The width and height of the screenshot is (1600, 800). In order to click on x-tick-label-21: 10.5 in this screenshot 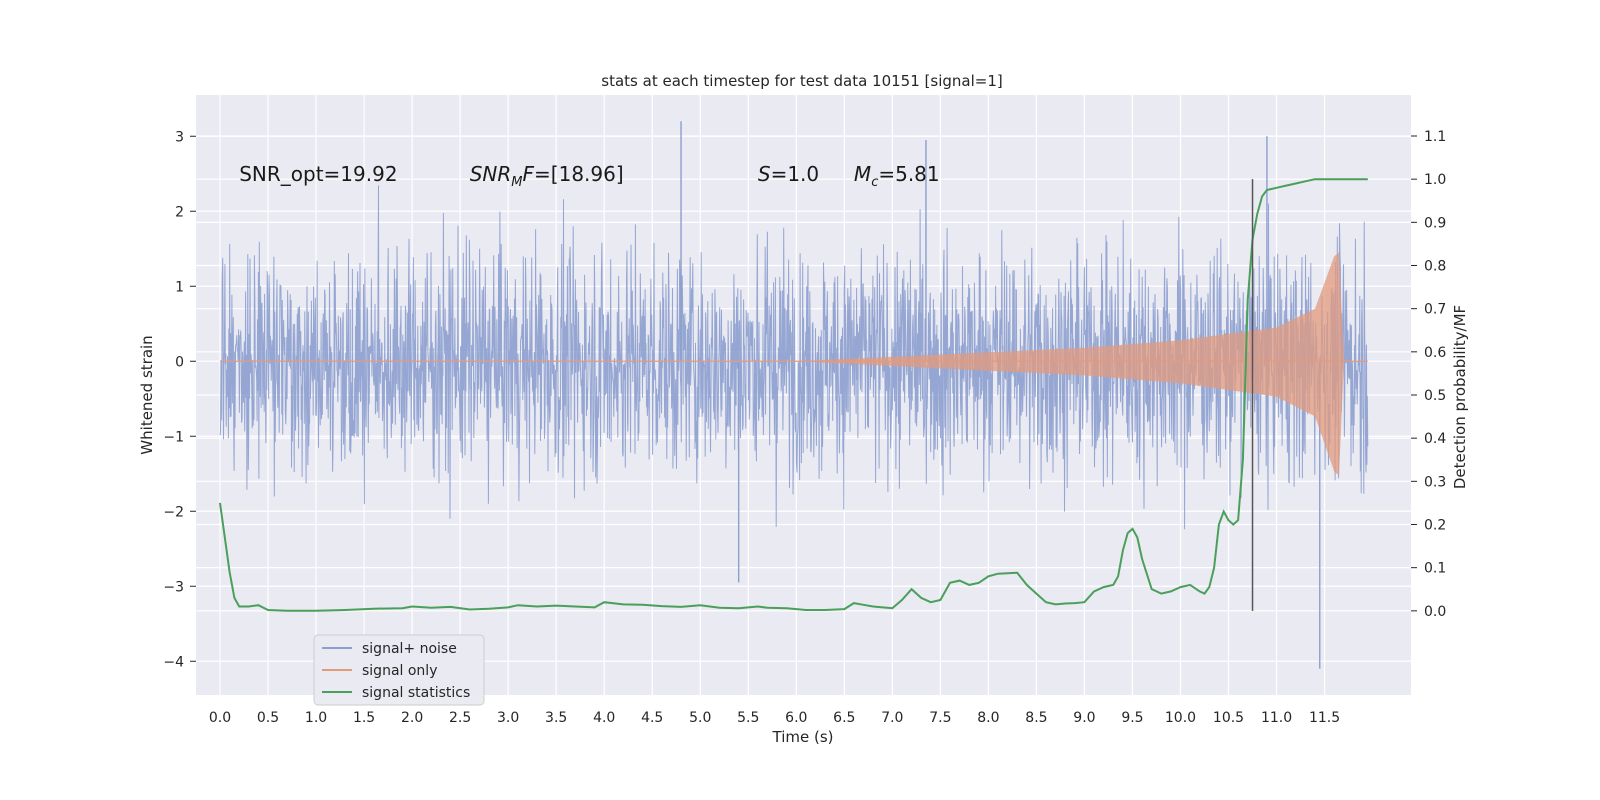, I will do `click(1228, 718)`.